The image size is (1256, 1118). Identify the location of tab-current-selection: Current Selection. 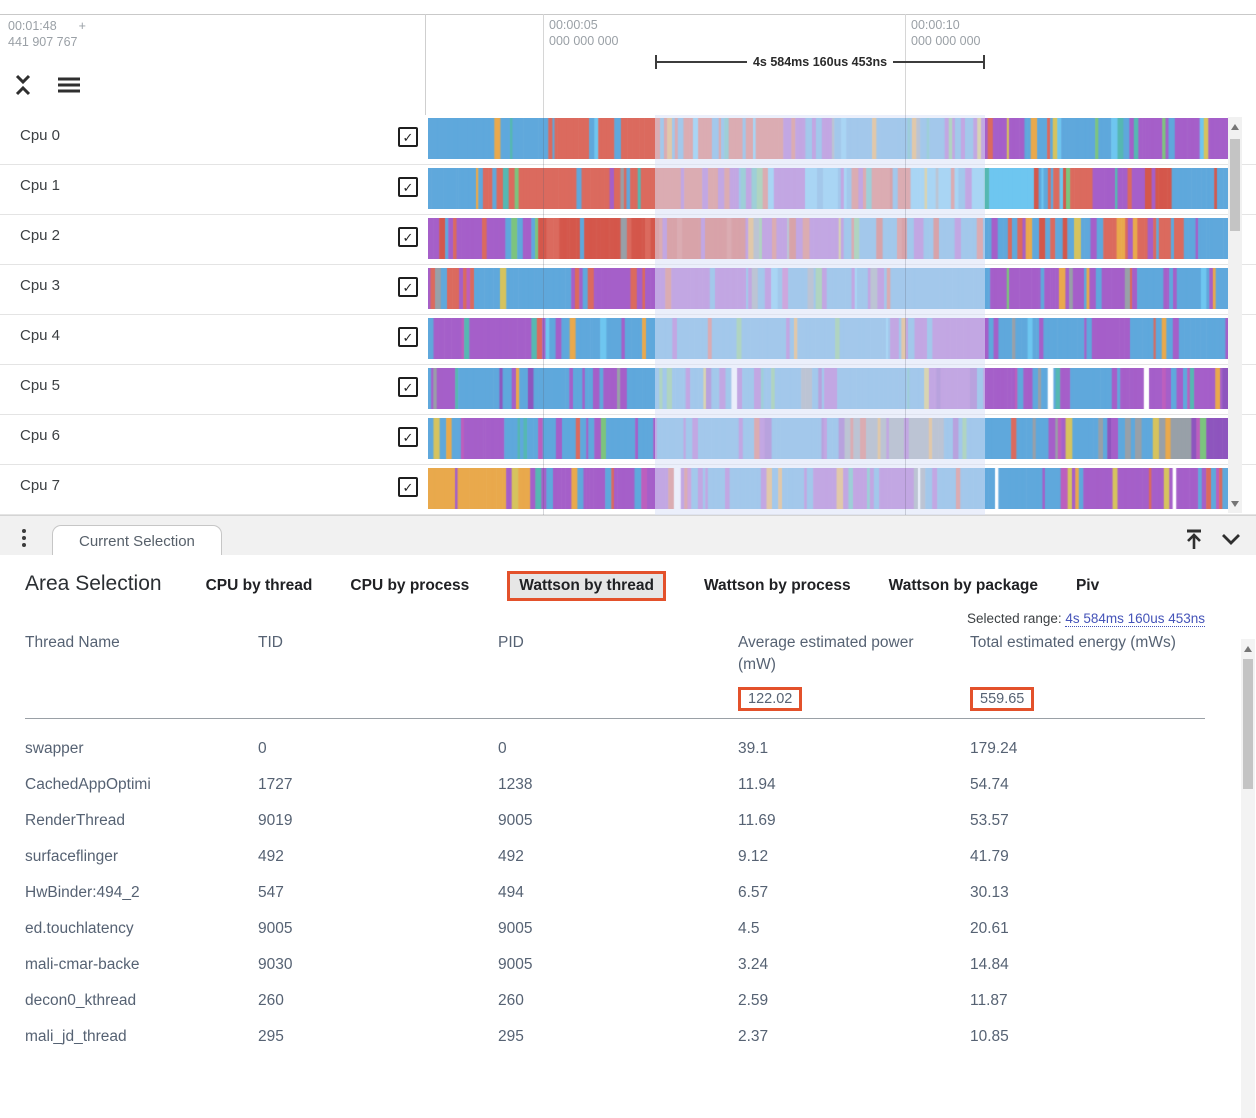
(137, 541).